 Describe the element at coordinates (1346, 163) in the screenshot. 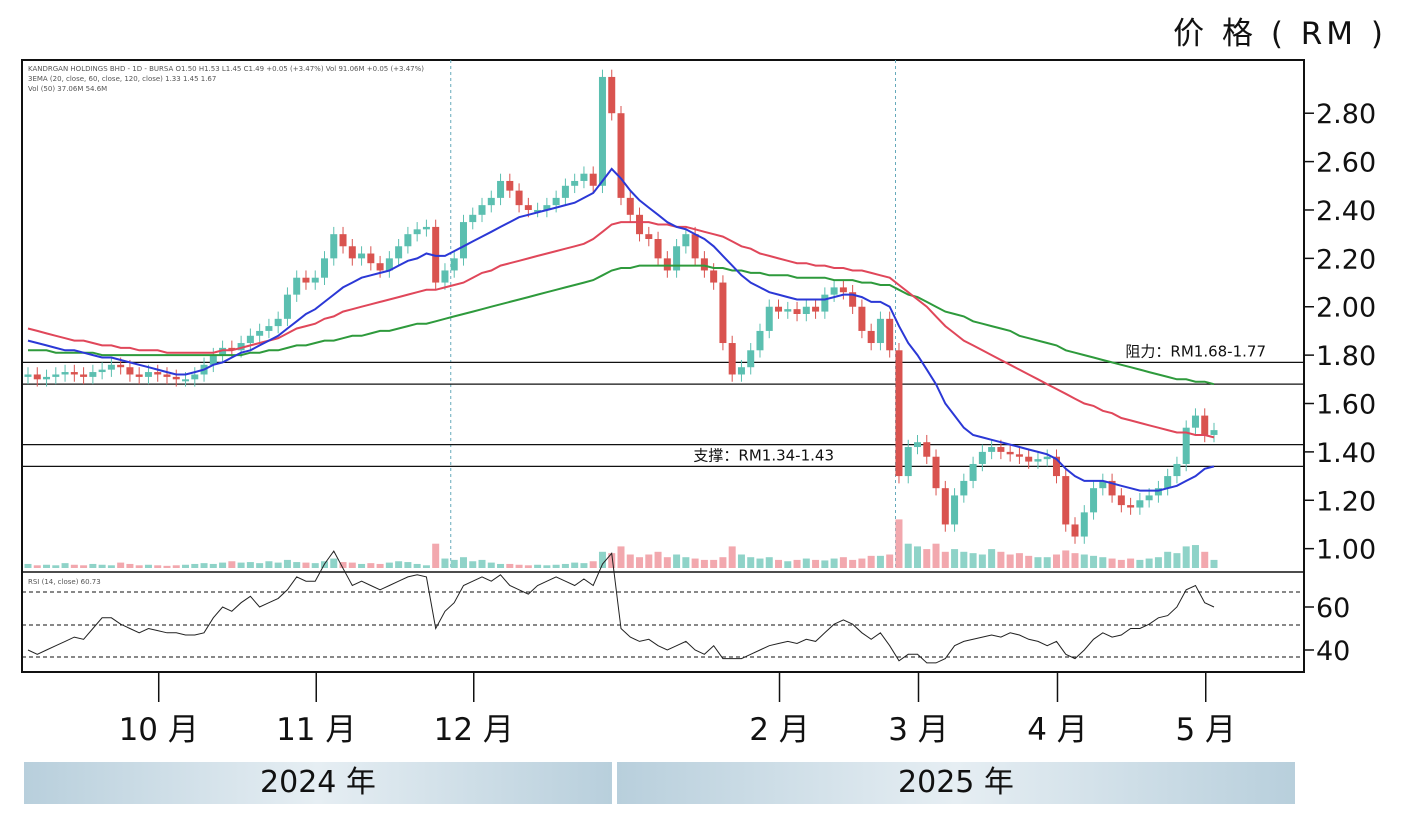

I see `y-tick-label: 2.60` at that location.